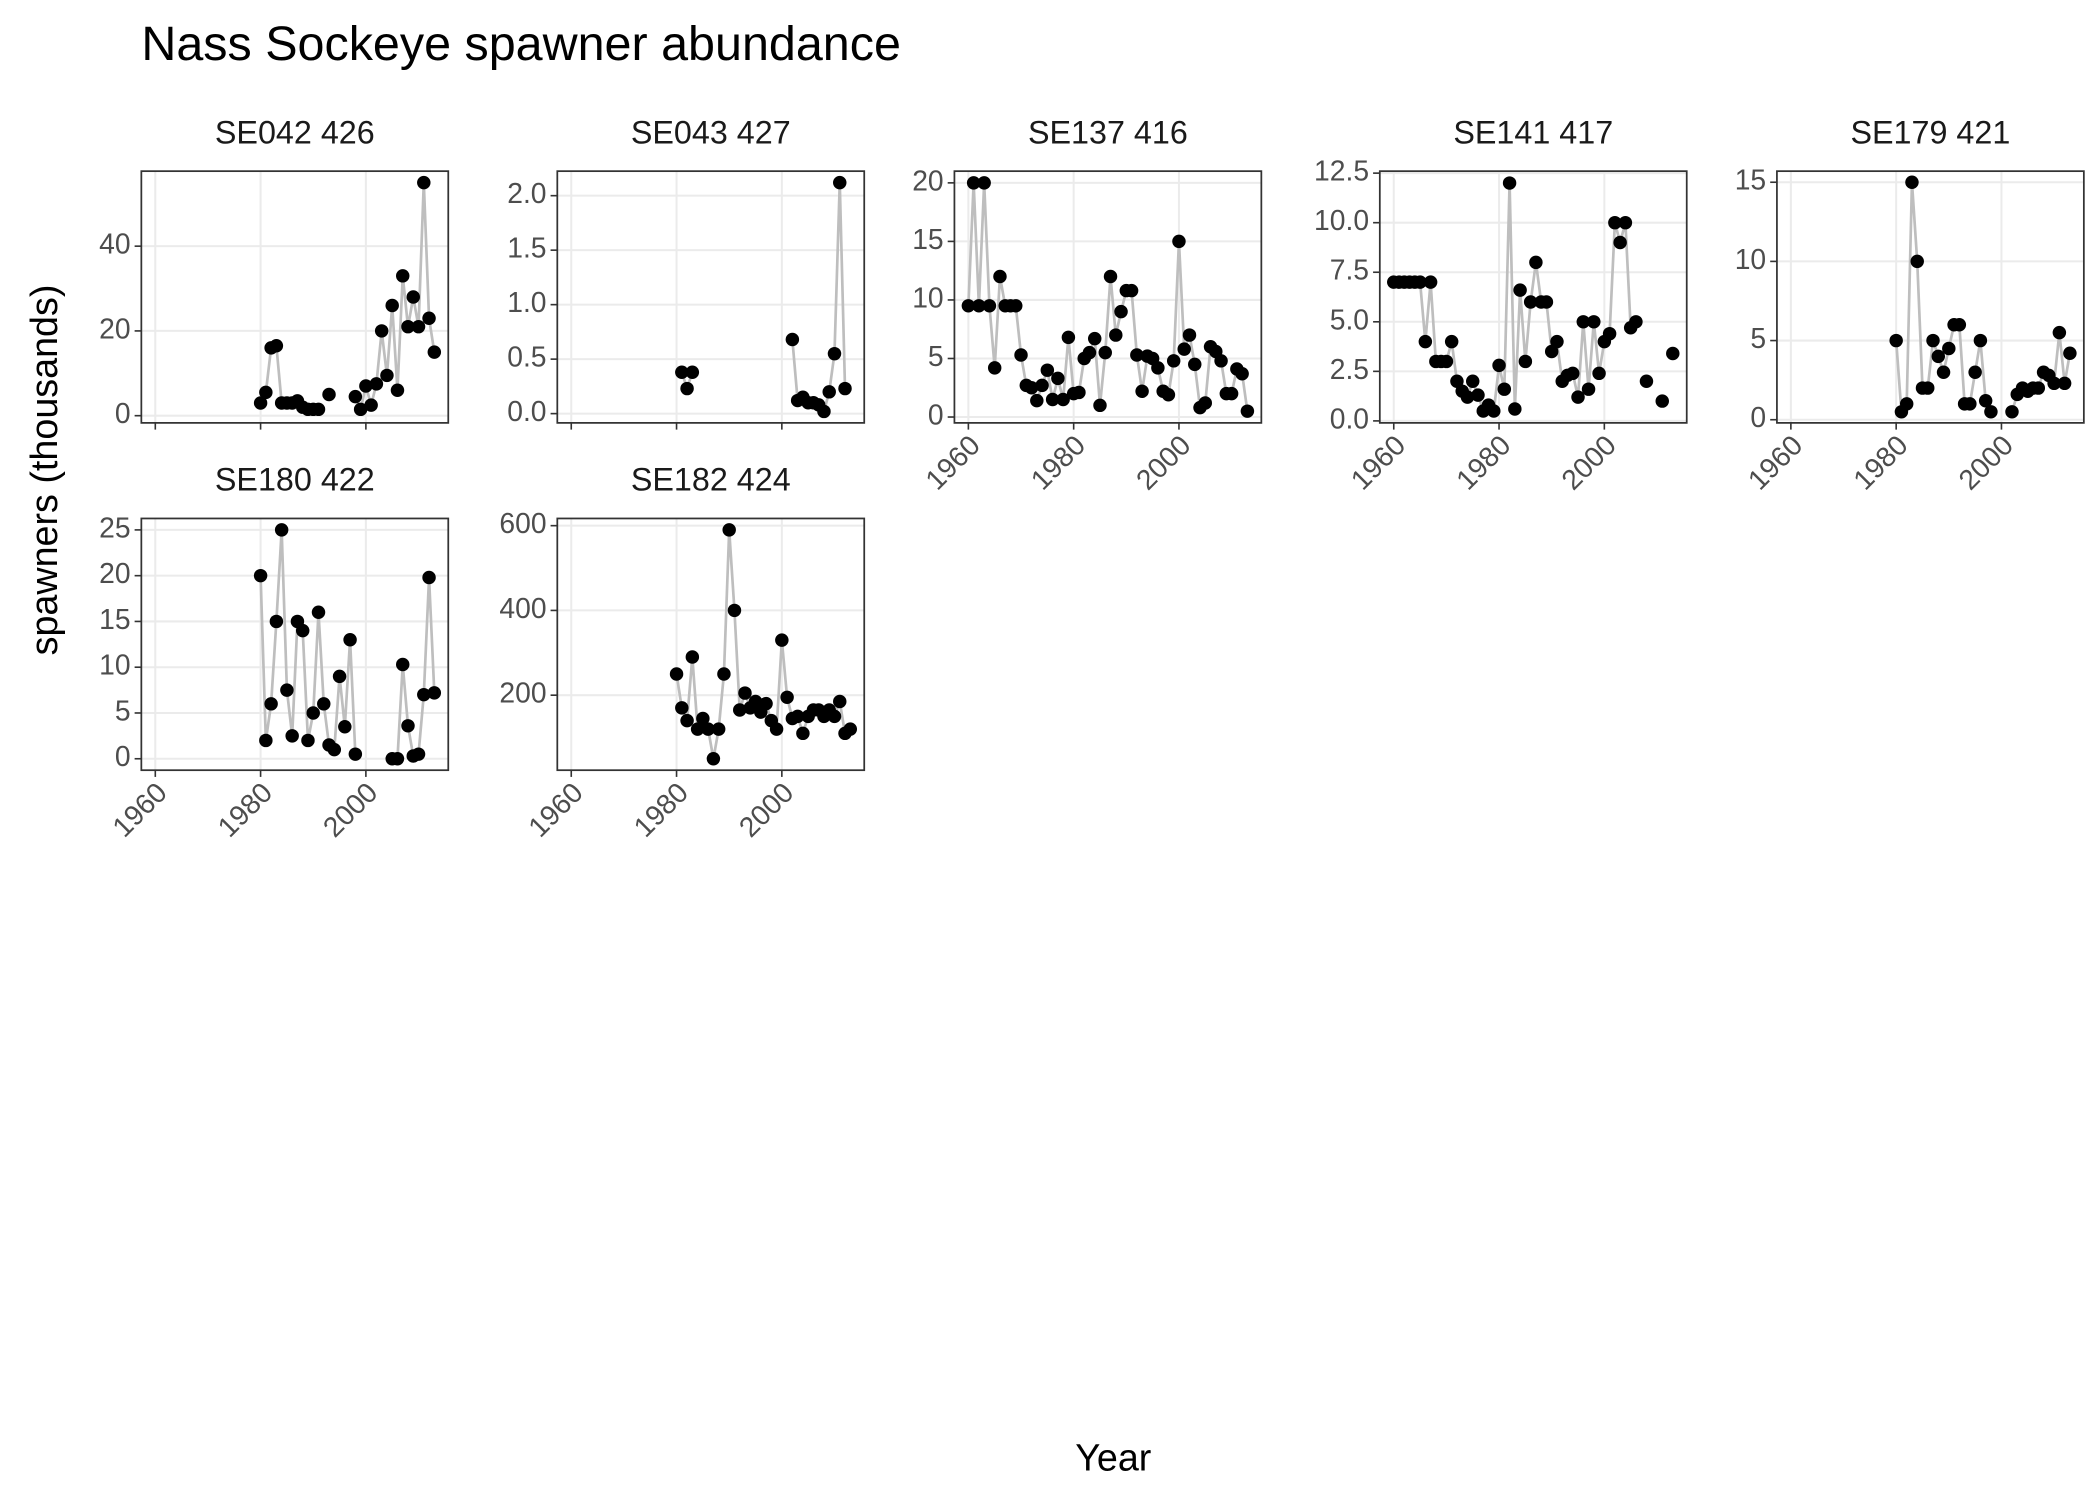 Image resolution: width=2100 pixels, height=1500 pixels. Describe the element at coordinates (1113, 1458) in the screenshot. I see `x-axis-title: Year` at that location.